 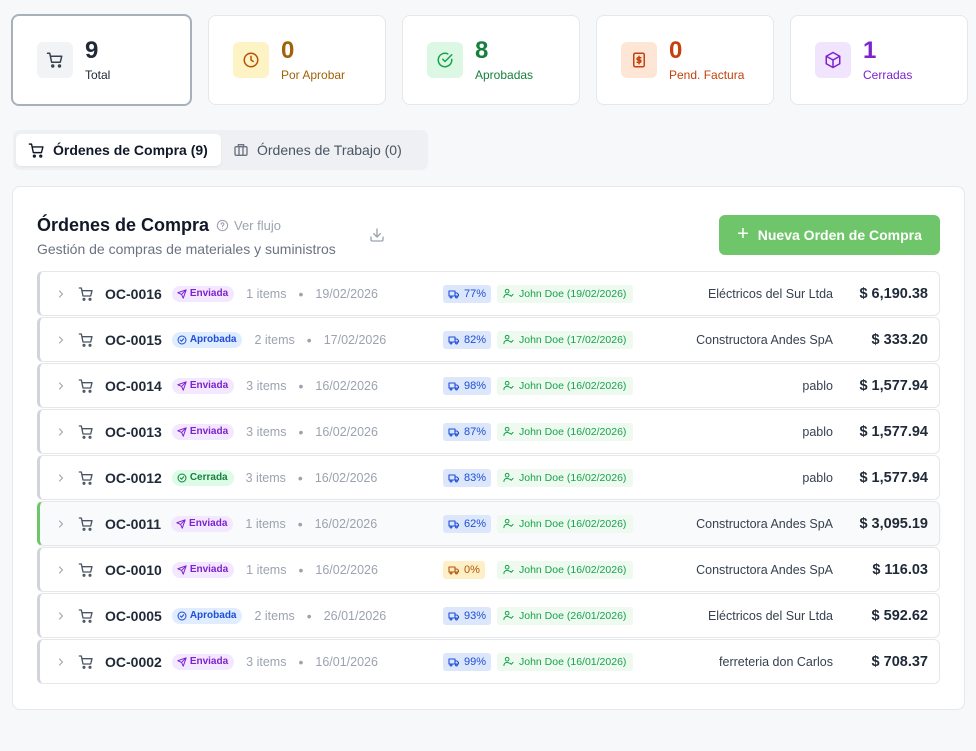 I want to click on stat-label: Total, so click(x=98, y=75).